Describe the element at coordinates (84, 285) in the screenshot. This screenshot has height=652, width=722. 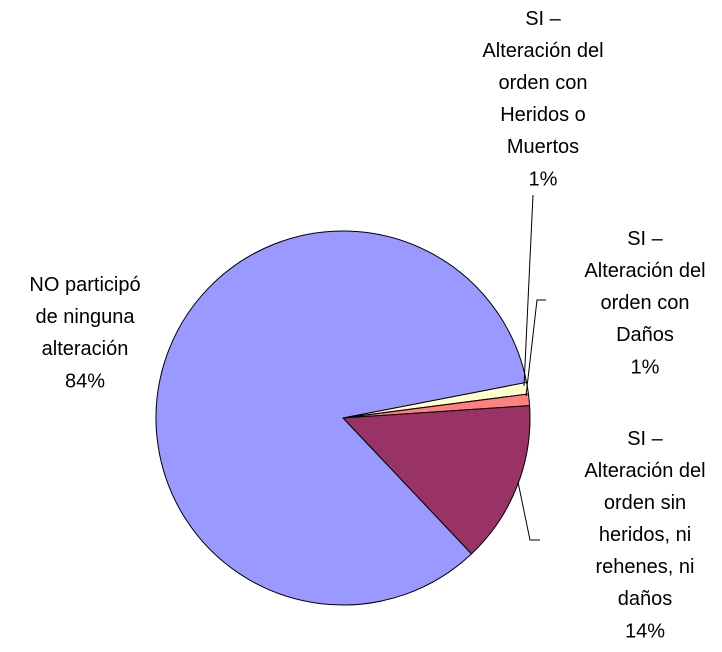
I see `label-line: NO participó` at that location.